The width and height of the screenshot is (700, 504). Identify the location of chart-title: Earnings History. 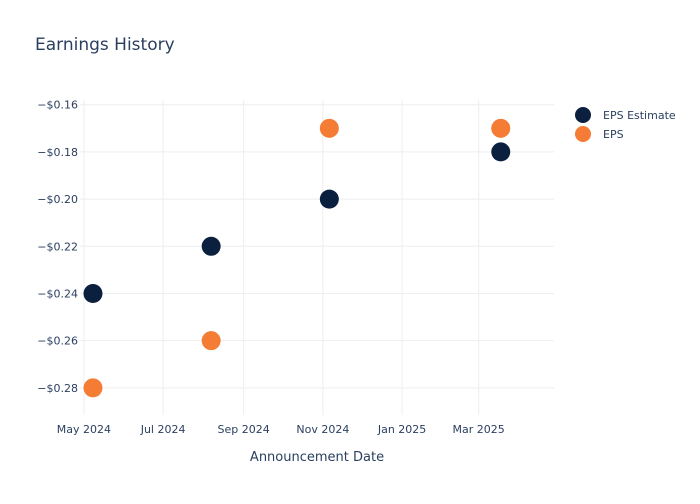
(105, 45).